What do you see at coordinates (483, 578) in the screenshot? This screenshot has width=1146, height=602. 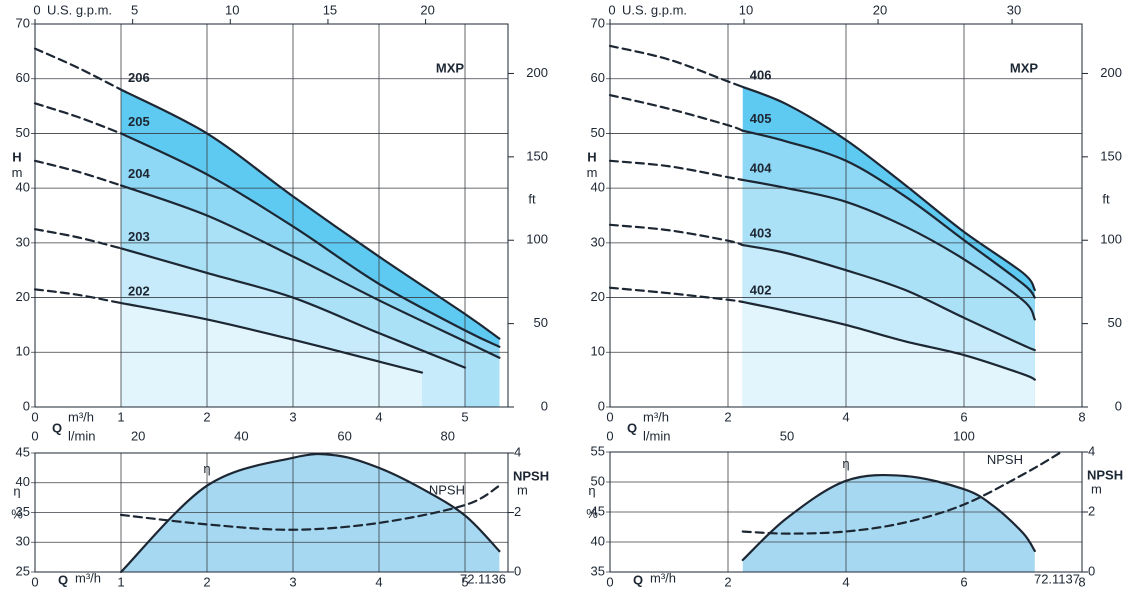 I see `figure-code: 72.1136` at bounding box center [483, 578].